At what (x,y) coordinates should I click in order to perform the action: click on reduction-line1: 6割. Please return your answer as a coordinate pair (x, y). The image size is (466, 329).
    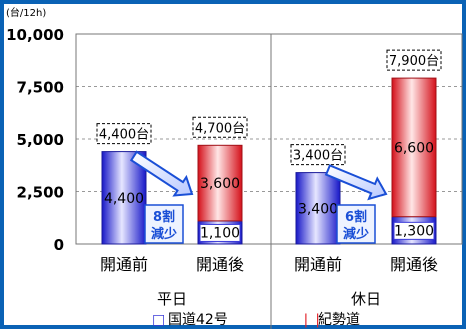
    Looking at the image, I should click on (356, 217).